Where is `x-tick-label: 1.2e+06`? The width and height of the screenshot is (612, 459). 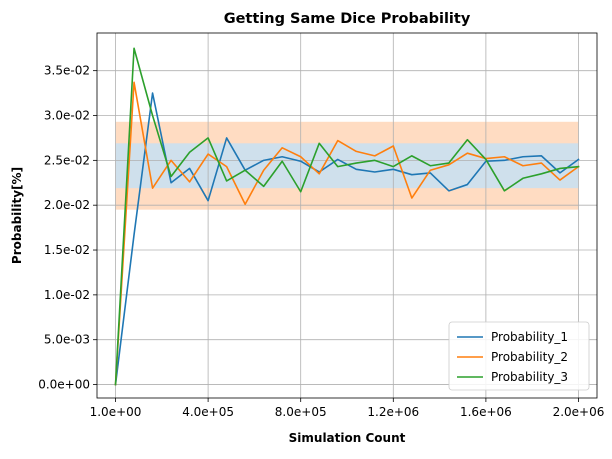
x-tick-label: 1.2e+06 is located at coordinates (393, 412).